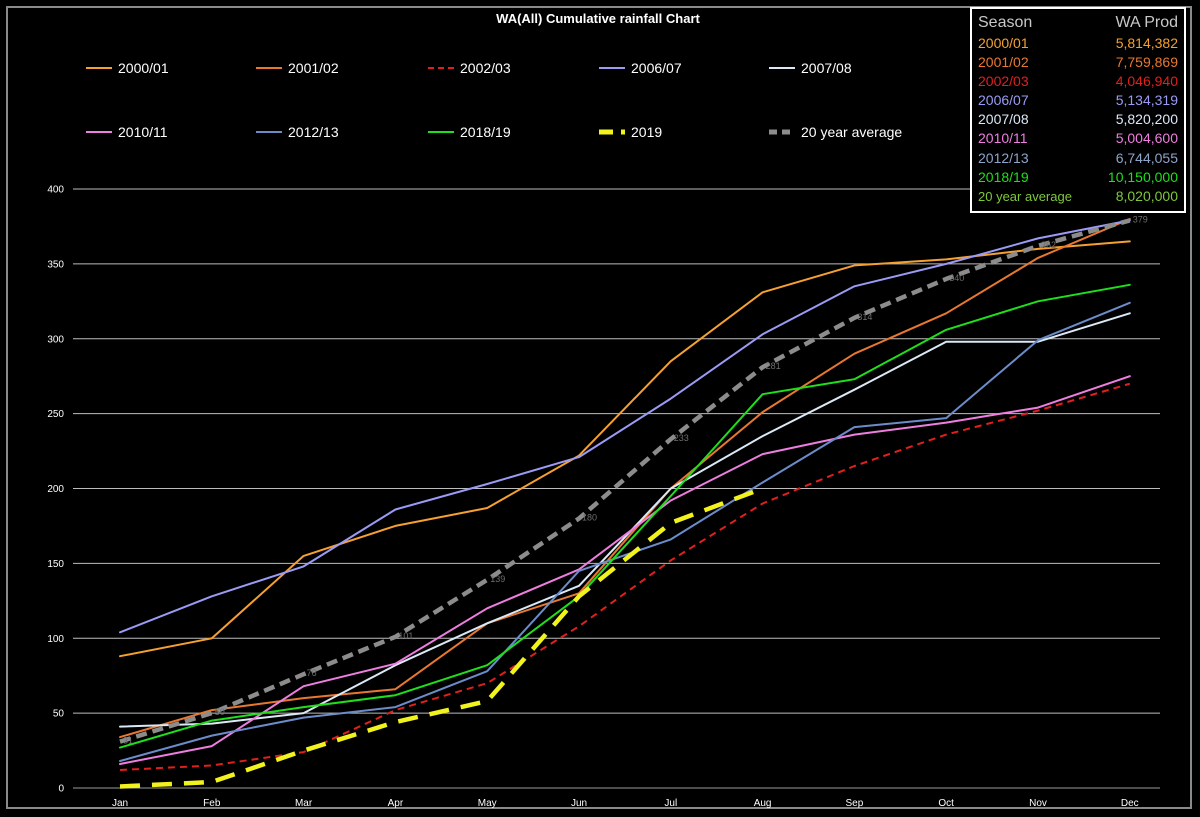  I want to click on production-season: 2001/02, so click(1003, 62).